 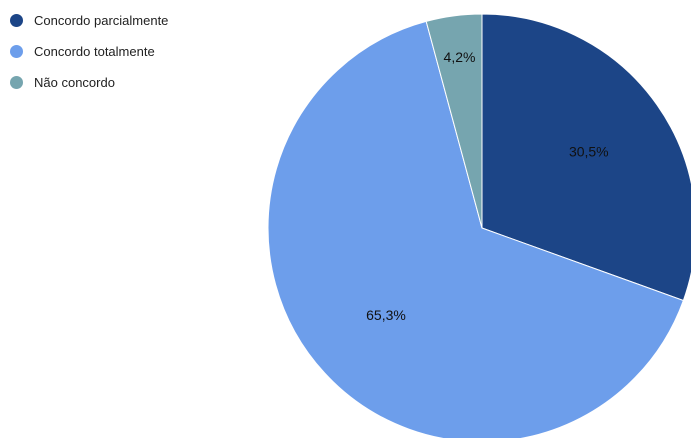 What do you see at coordinates (101, 20) in the screenshot?
I see `legend-label-concordo-parcialmente: Concordo parcialmente` at bounding box center [101, 20].